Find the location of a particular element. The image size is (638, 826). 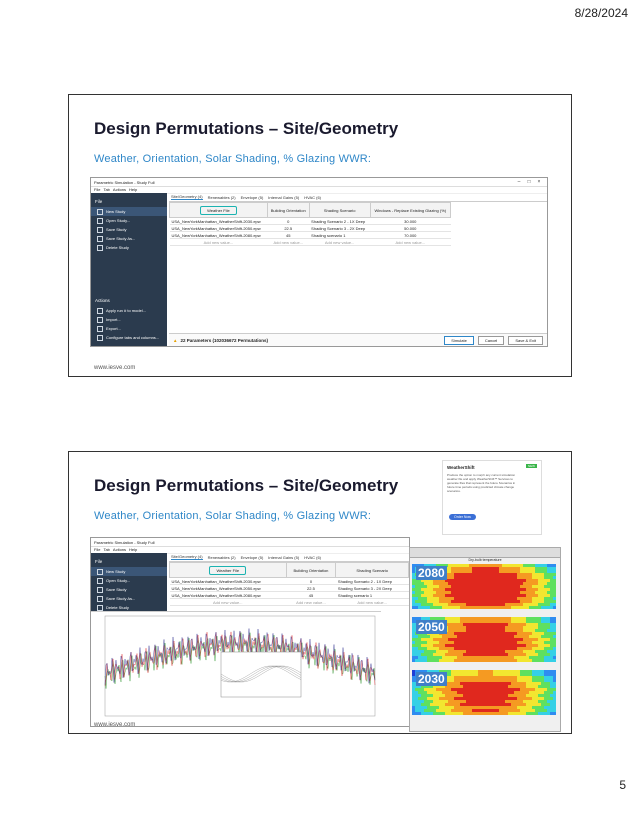

save-exit-button: Save & Exit is located at coordinates (525, 340).